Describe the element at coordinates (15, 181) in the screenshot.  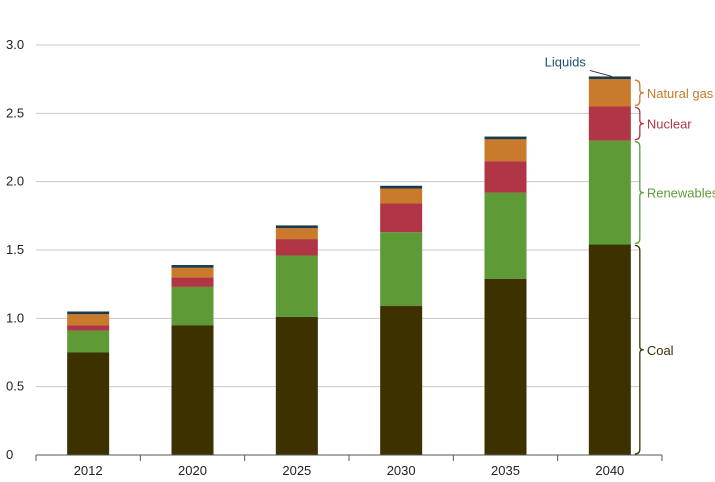
I see `y-tick-label: 2.0` at that location.